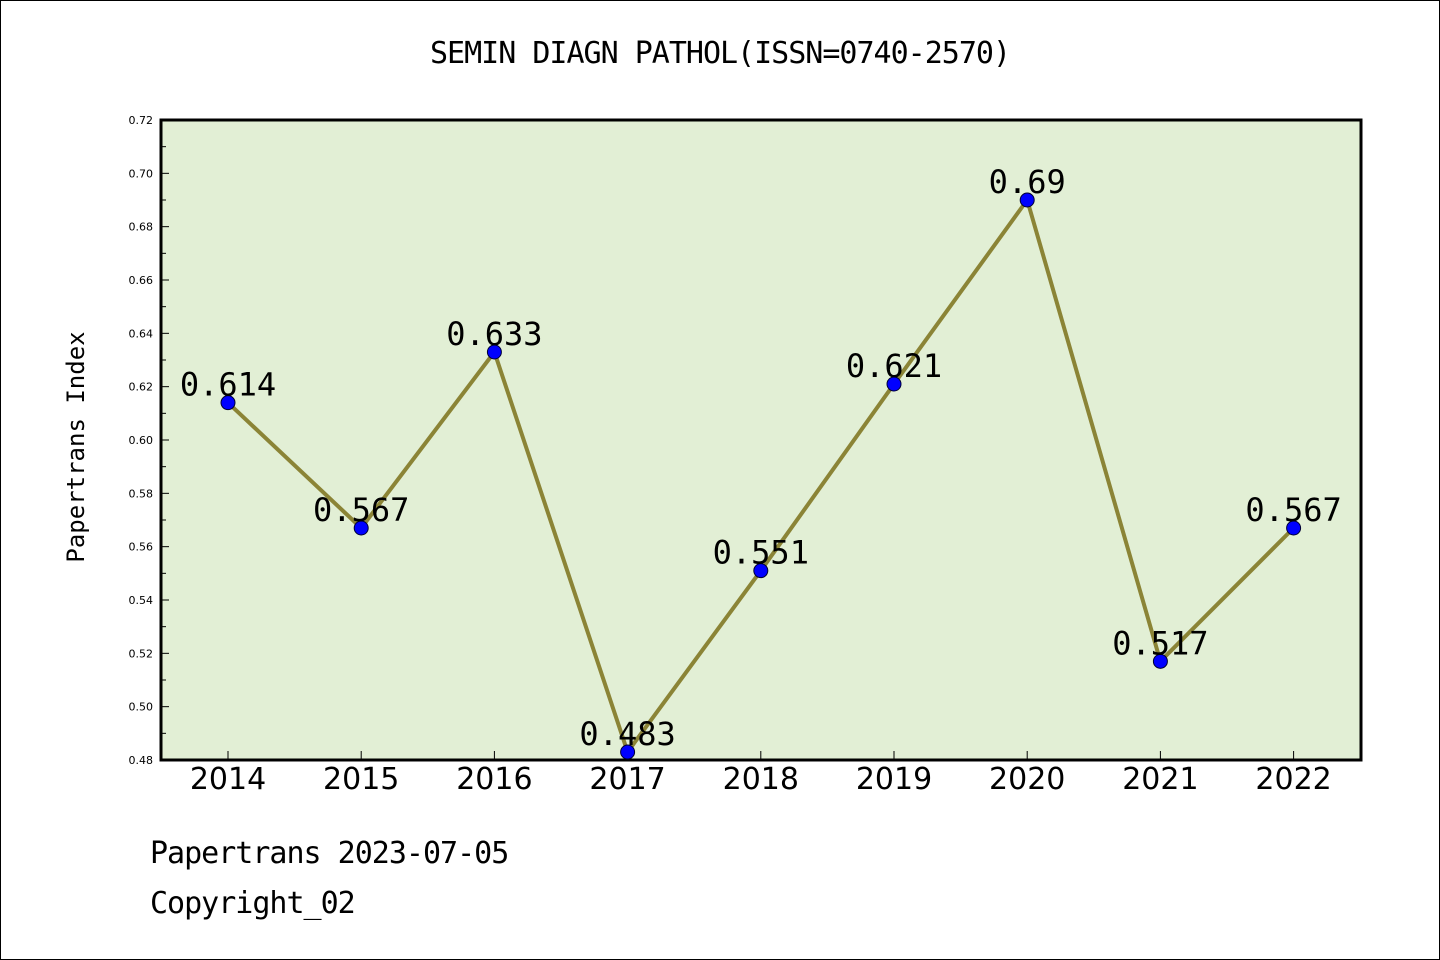 Image resolution: width=1440 pixels, height=960 pixels. I want to click on data-label: 0.614, so click(228, 385).